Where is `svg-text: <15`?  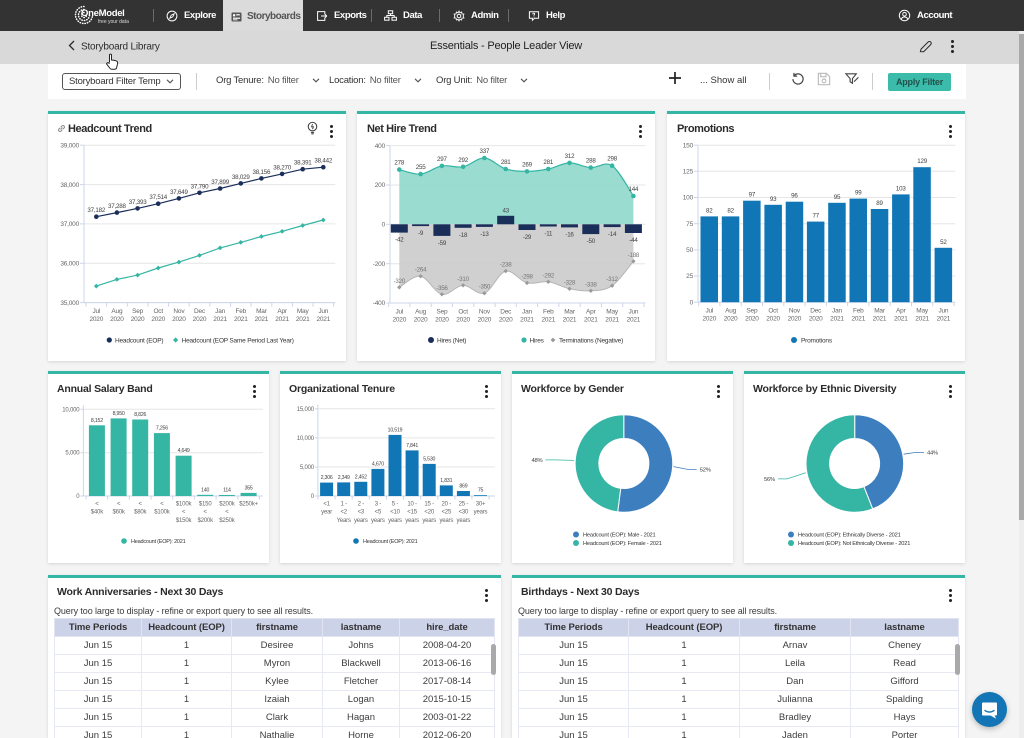 svg-text: <15 is located at coordinates (412, 513).